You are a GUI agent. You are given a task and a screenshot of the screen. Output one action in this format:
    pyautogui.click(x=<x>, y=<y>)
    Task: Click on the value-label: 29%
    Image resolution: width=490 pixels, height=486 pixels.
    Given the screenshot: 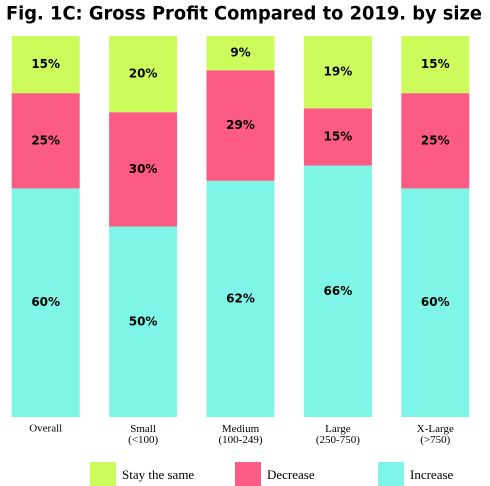 What is the action you would take?
    pyautogui.click(x=240, y=125)
    